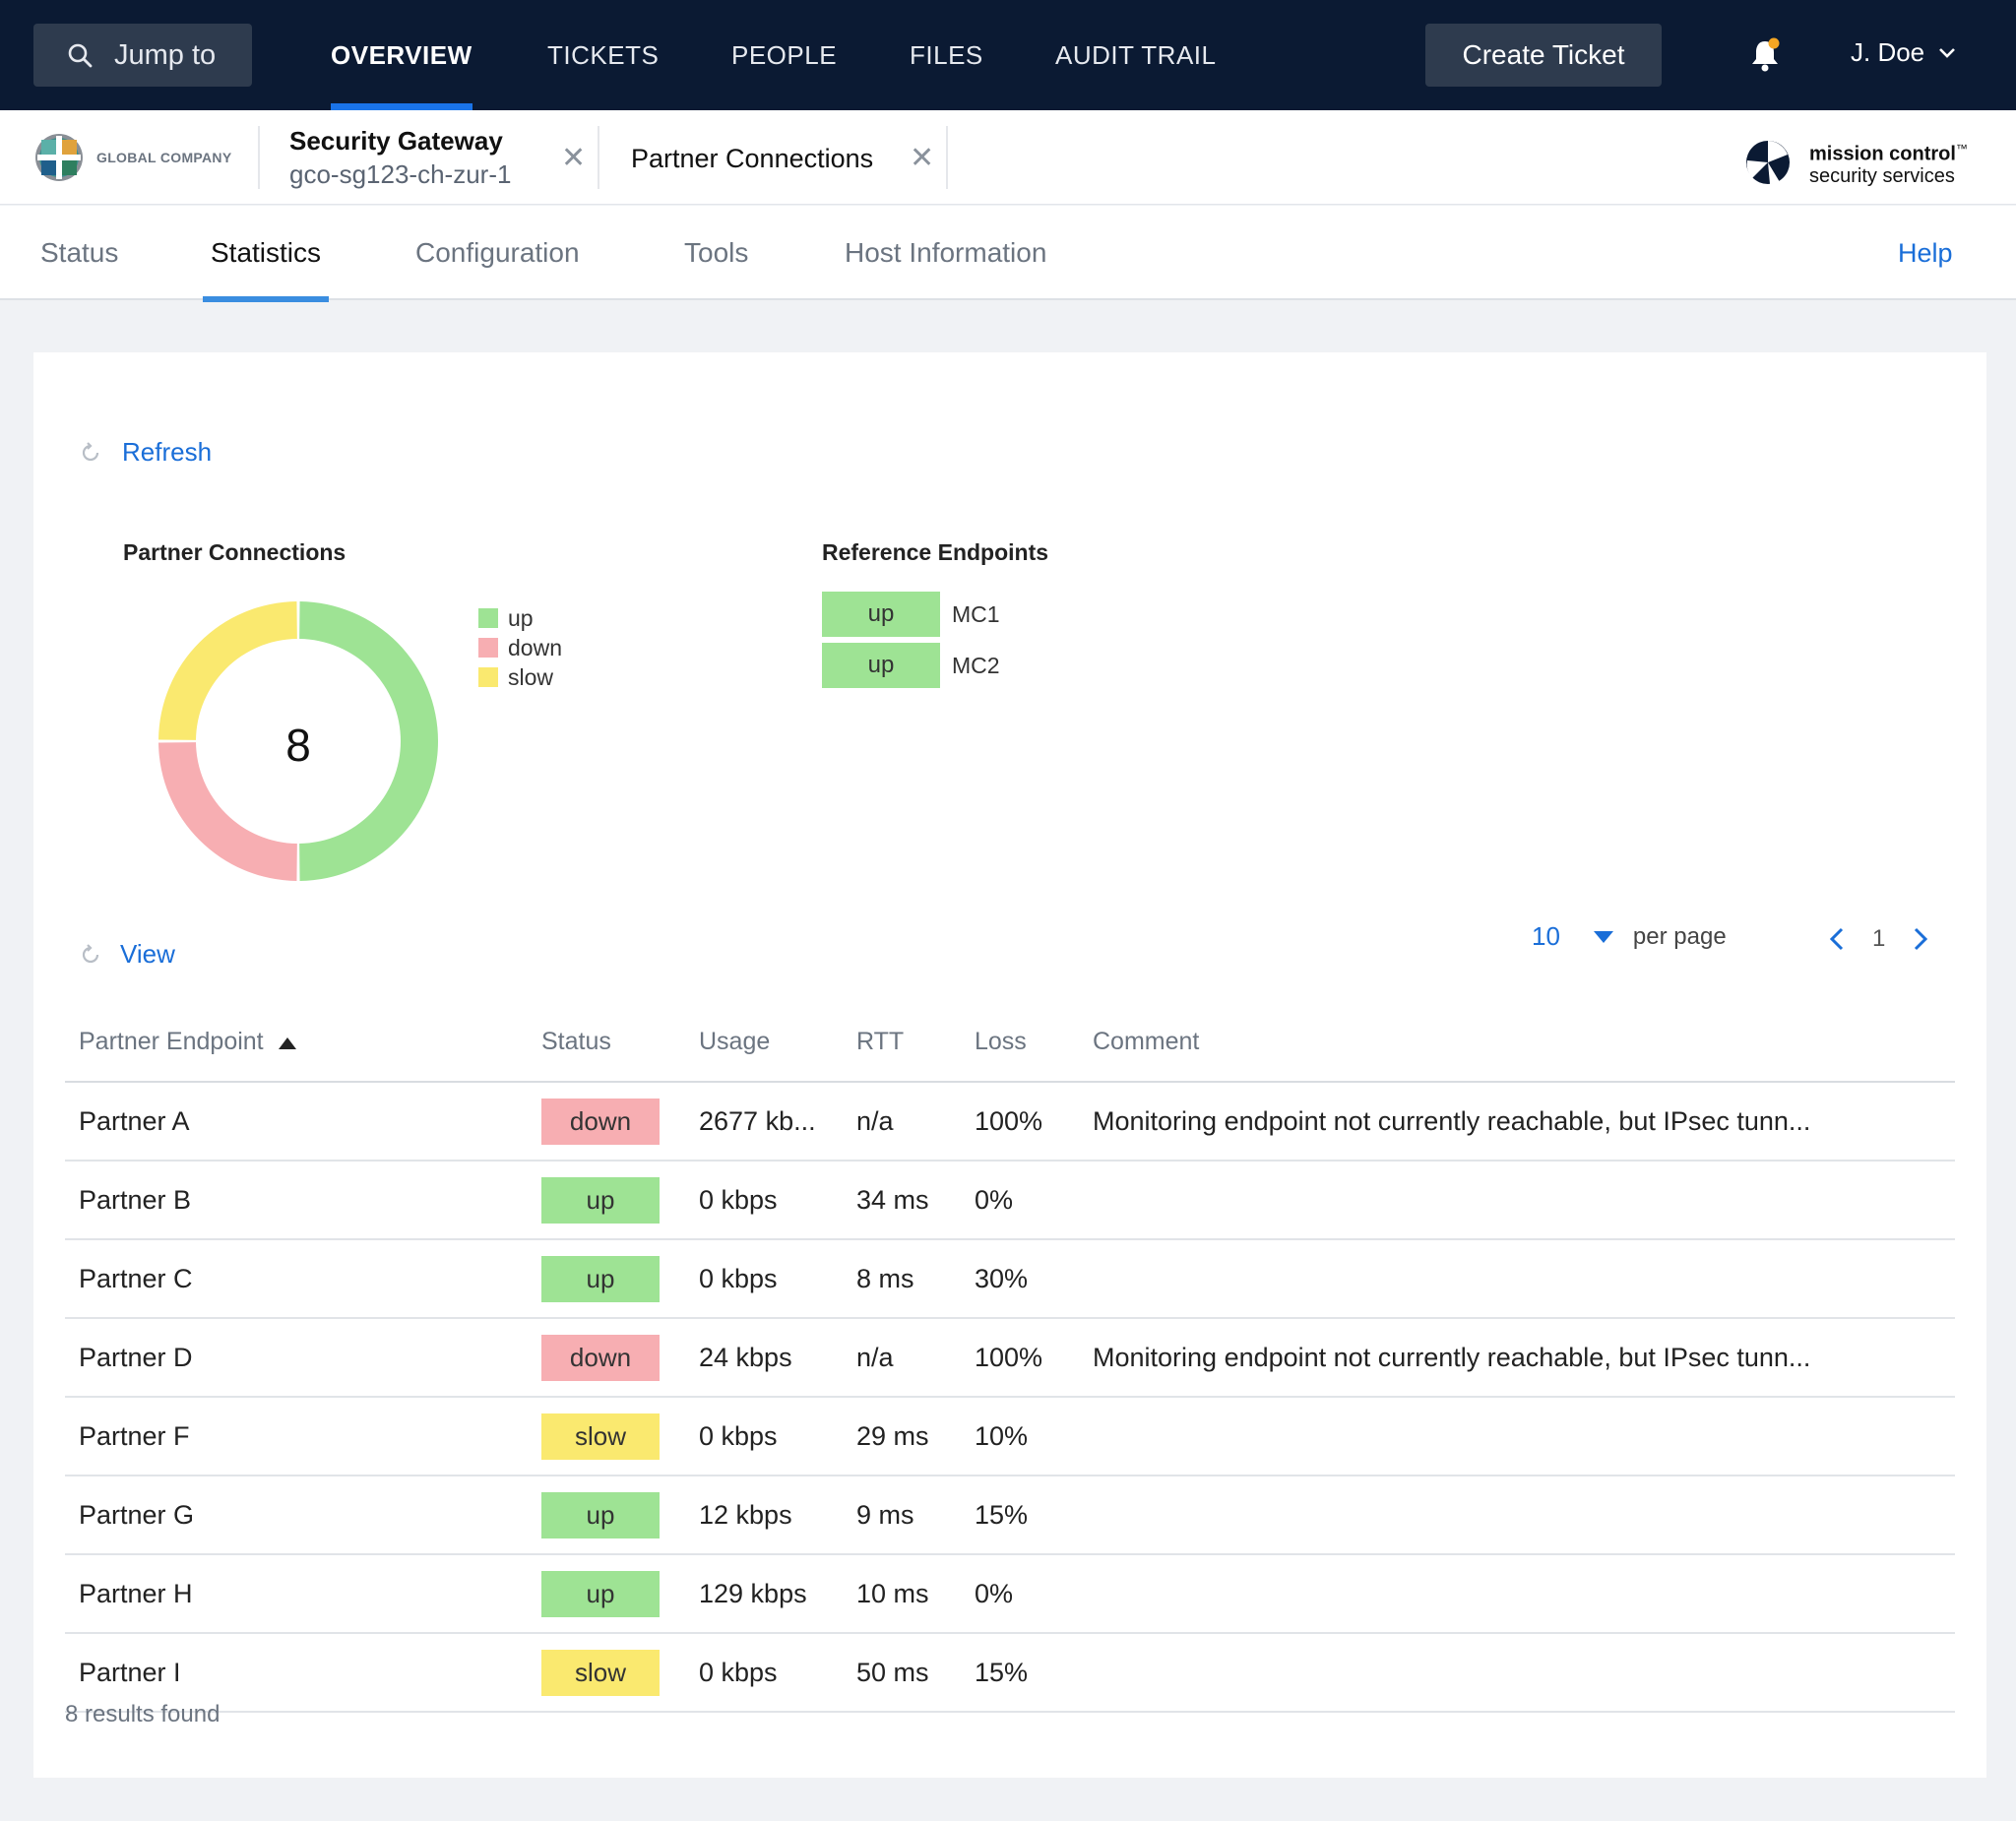 The width and height of the screenshot is (2016, 1821). Describe the element at coordinates (1903, 53) in the screenshot. I see `user-menu: J. Doe` at that location.